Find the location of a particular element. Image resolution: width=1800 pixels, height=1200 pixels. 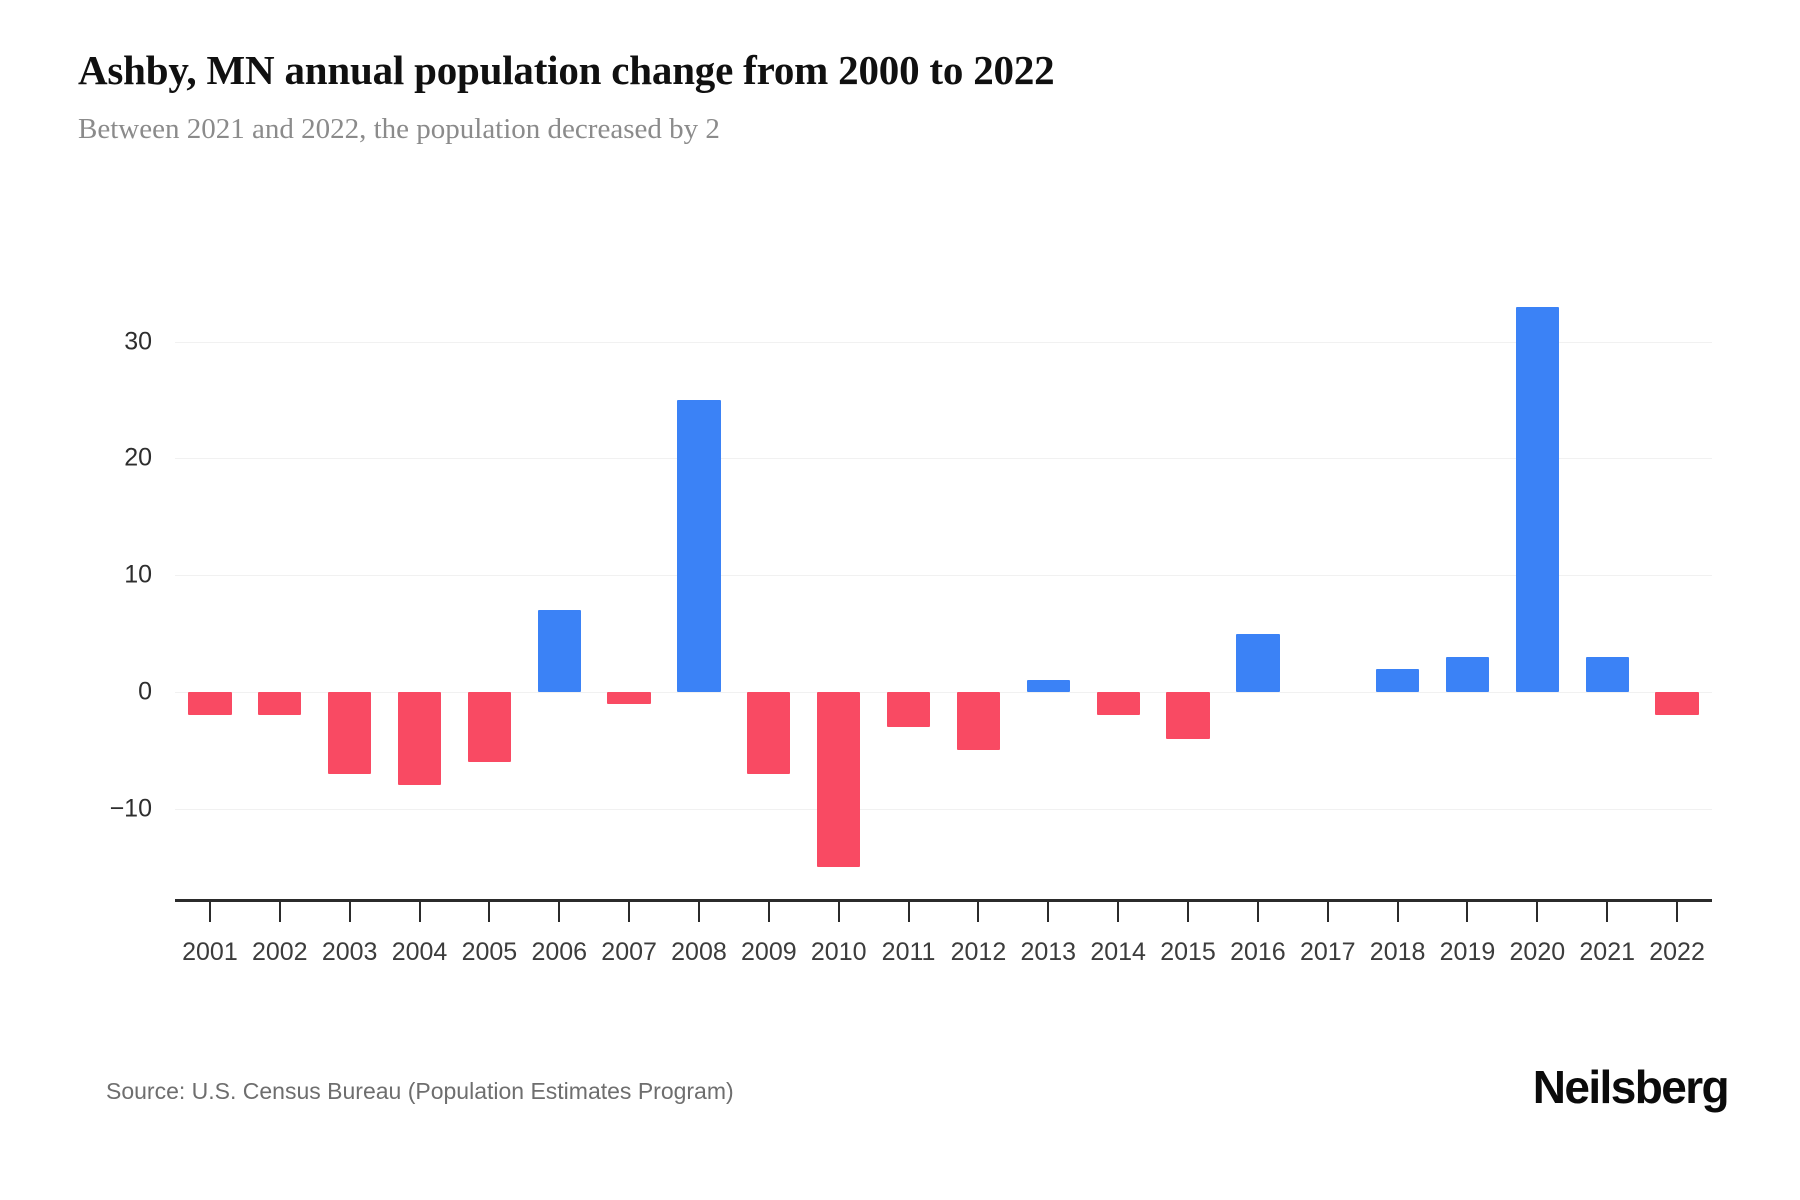

bar-2010 is located at coordinates (839, 780).